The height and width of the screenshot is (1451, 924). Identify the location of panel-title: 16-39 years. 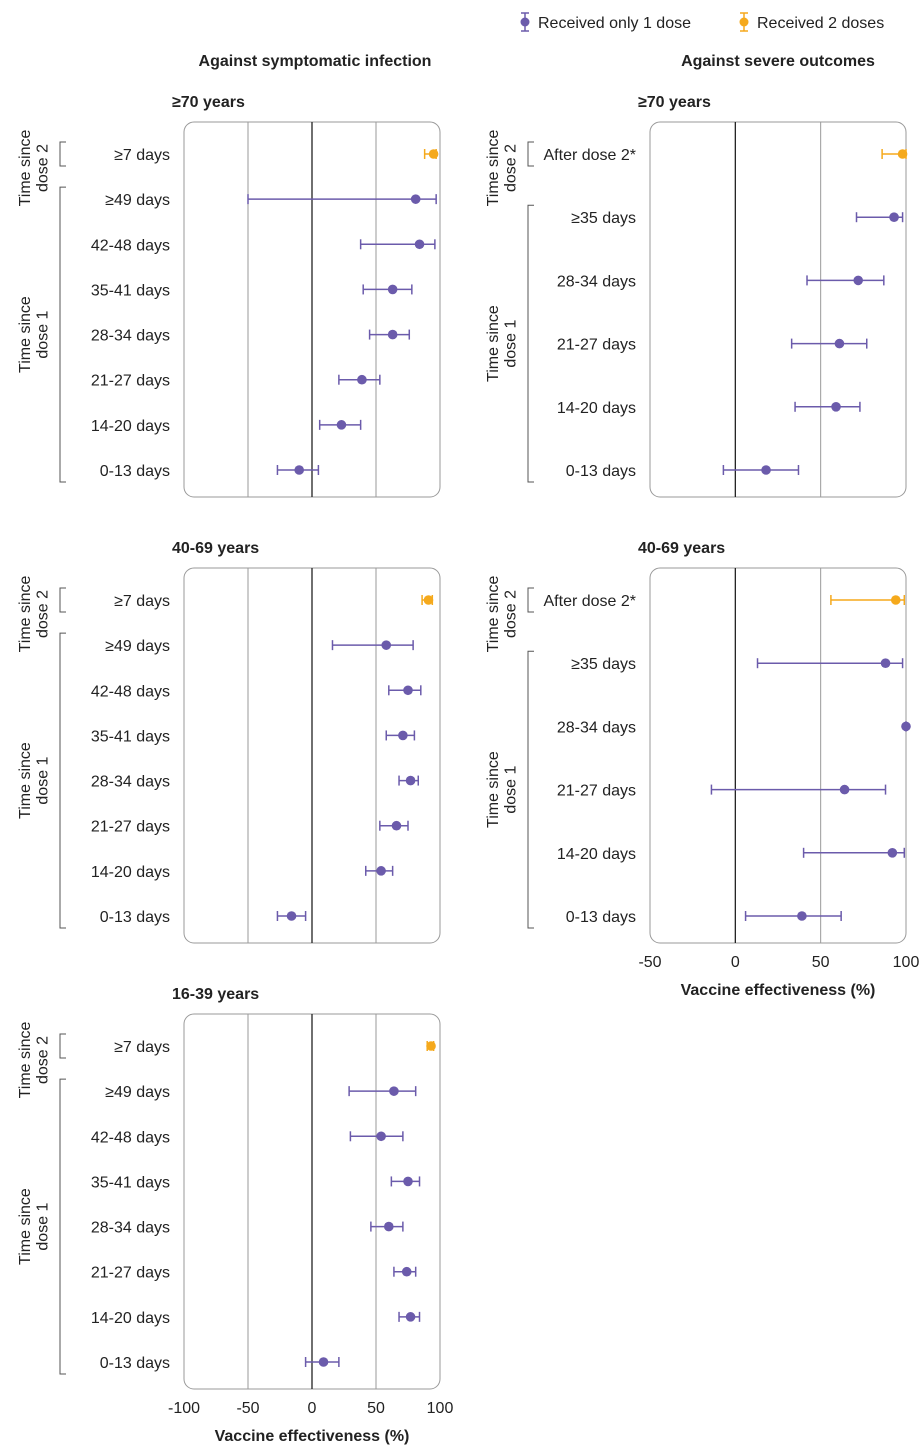
(215, 994).